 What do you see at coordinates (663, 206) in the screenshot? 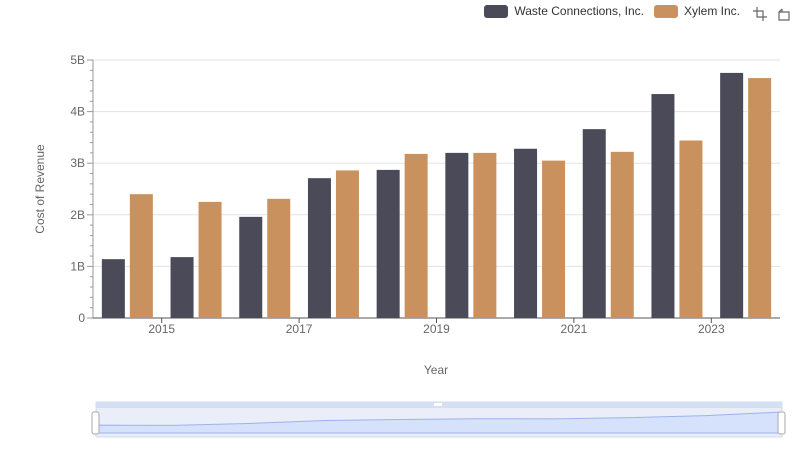
I see `bar-waste-connections-2022` at bounding box center [663, 206].